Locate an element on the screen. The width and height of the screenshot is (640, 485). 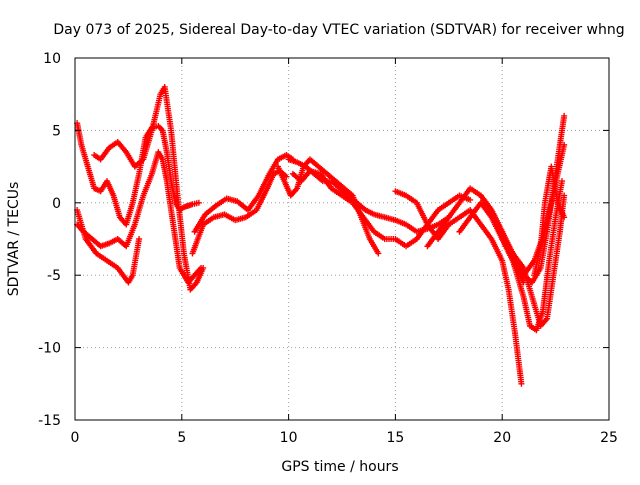
x-tick-label: 25 is located at coordinates (609, 438).